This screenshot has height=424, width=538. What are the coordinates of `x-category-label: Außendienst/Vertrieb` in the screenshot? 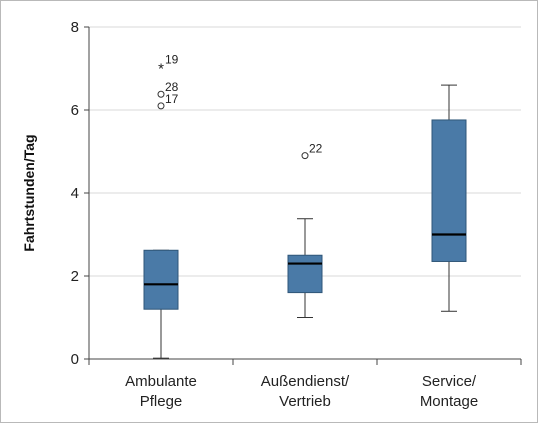 It's located at (305, 391).